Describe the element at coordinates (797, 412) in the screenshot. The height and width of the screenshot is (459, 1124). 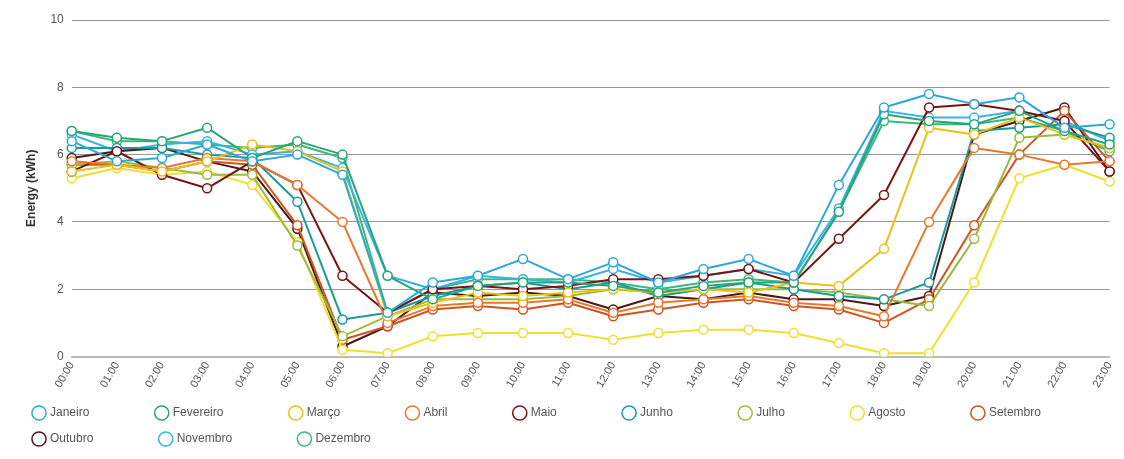
I see `legend-label: Julho` at that location.